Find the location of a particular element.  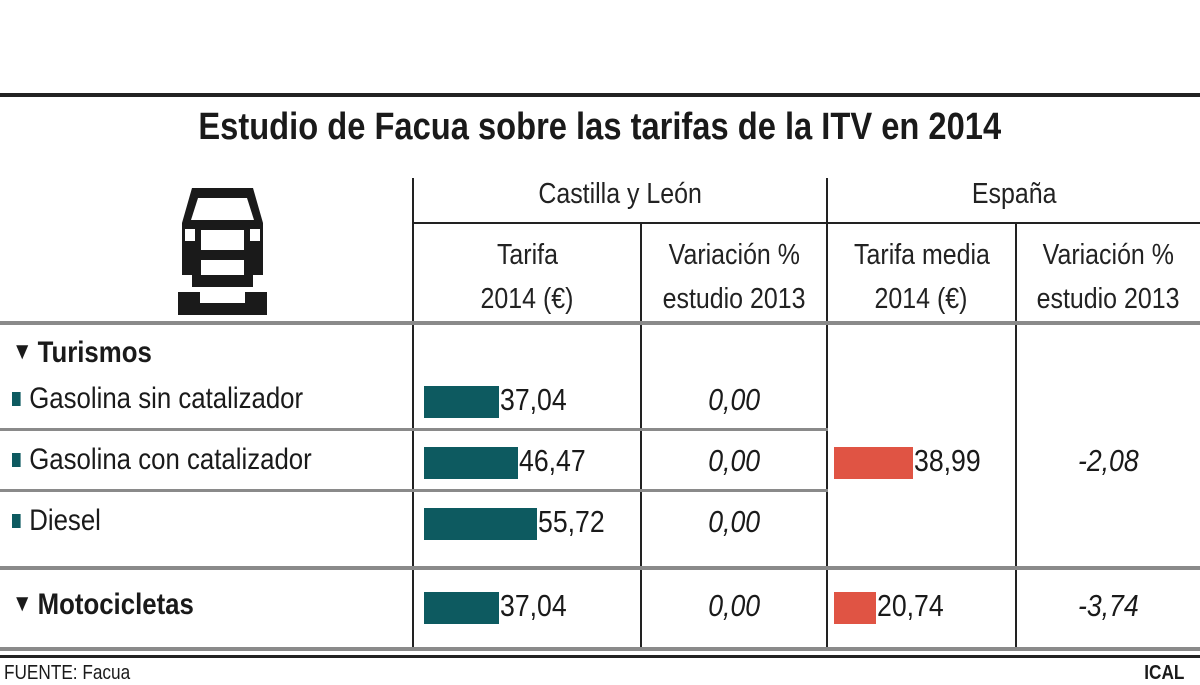

top-rule is located at coordinates (600, 95).